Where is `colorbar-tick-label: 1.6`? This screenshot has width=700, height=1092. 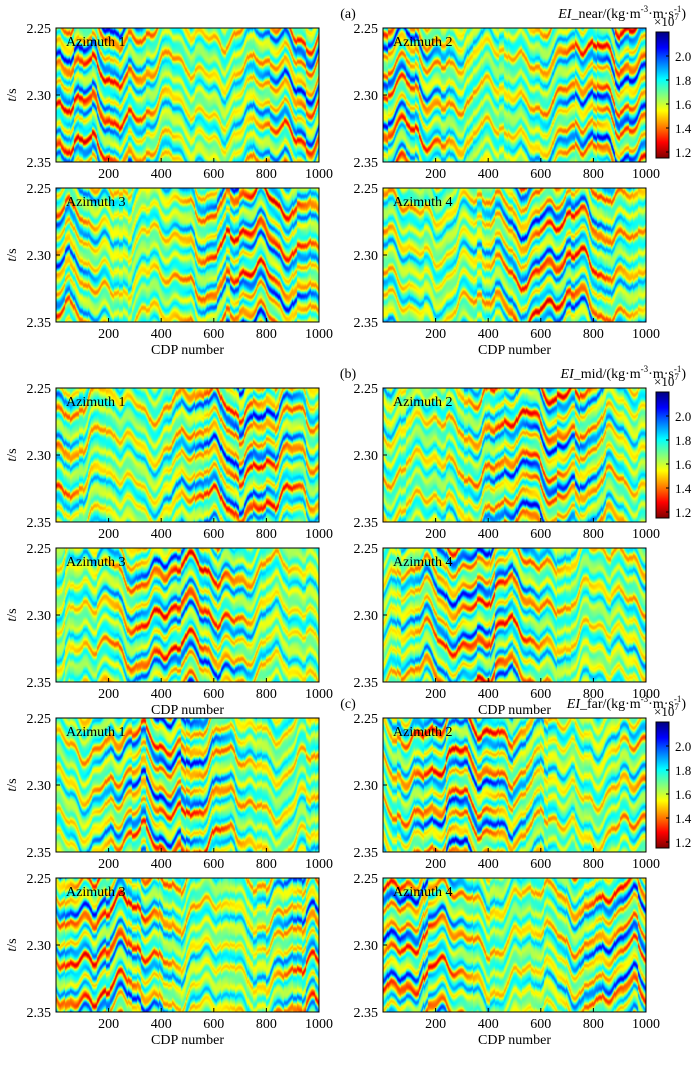 colorbar-tick-label: 1.6 is located at coordinates (683, 794).